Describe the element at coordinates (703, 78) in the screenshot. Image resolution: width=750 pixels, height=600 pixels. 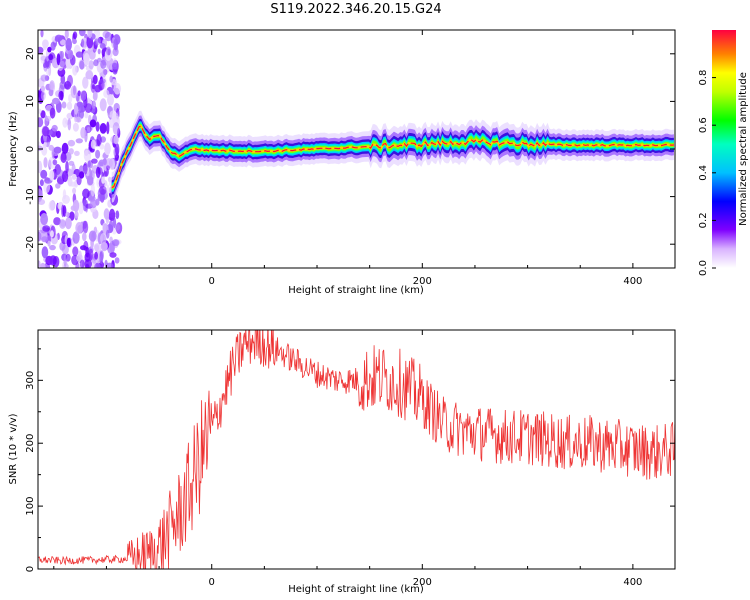
I see `colorbar-tick-label: 0.8` at that location.